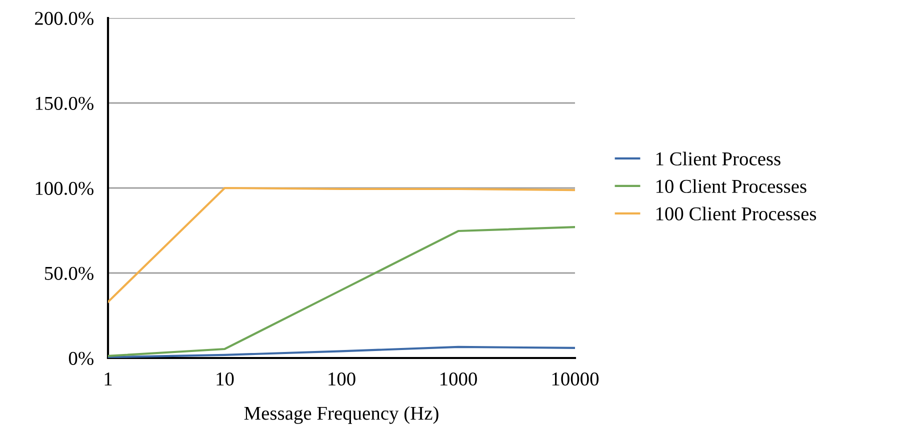  I want to click on y-tick-label: 0%, so click(81, 358).